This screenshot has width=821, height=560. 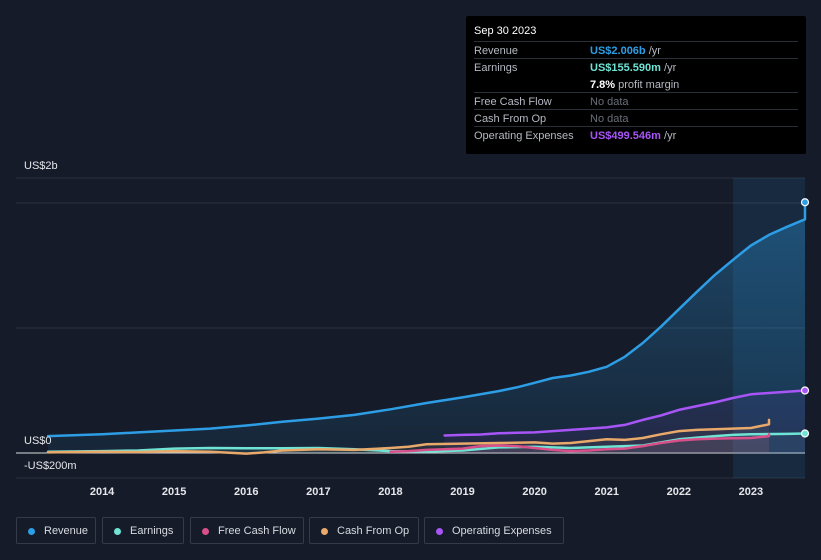 I want to click on x-tick-label: 2022, so click(x=679, y=492).